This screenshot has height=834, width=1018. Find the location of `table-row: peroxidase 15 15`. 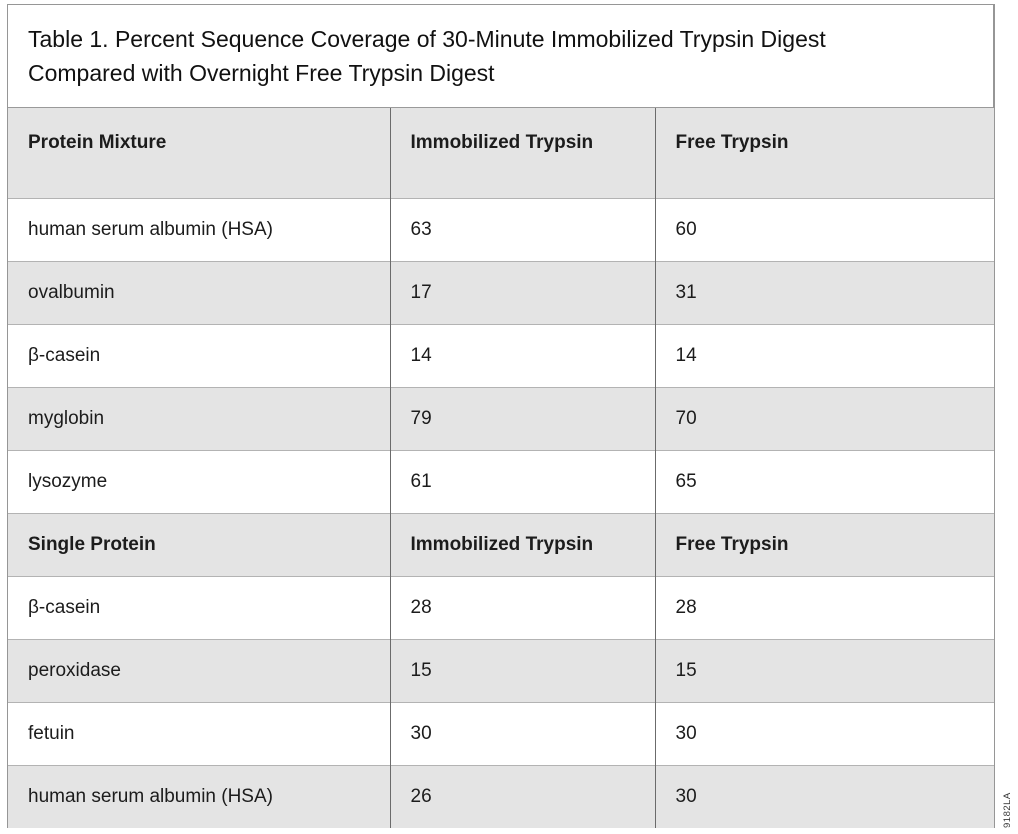

table-row: peroxidase 15 15 is located at coordinates (501, 670).